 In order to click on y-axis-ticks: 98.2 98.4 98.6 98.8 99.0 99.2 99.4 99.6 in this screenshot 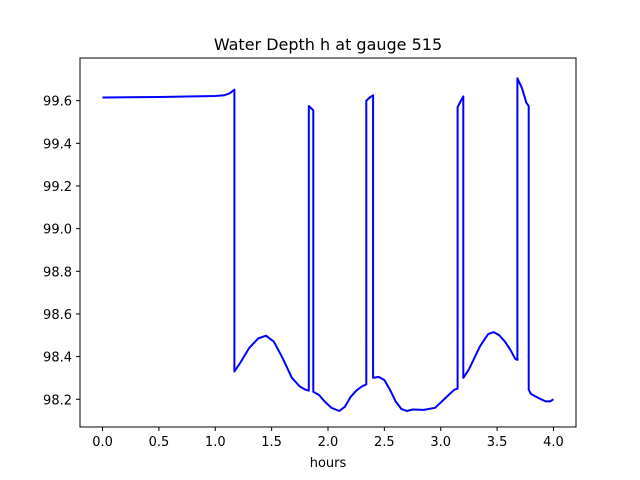, I will do `click(61, 251)`.